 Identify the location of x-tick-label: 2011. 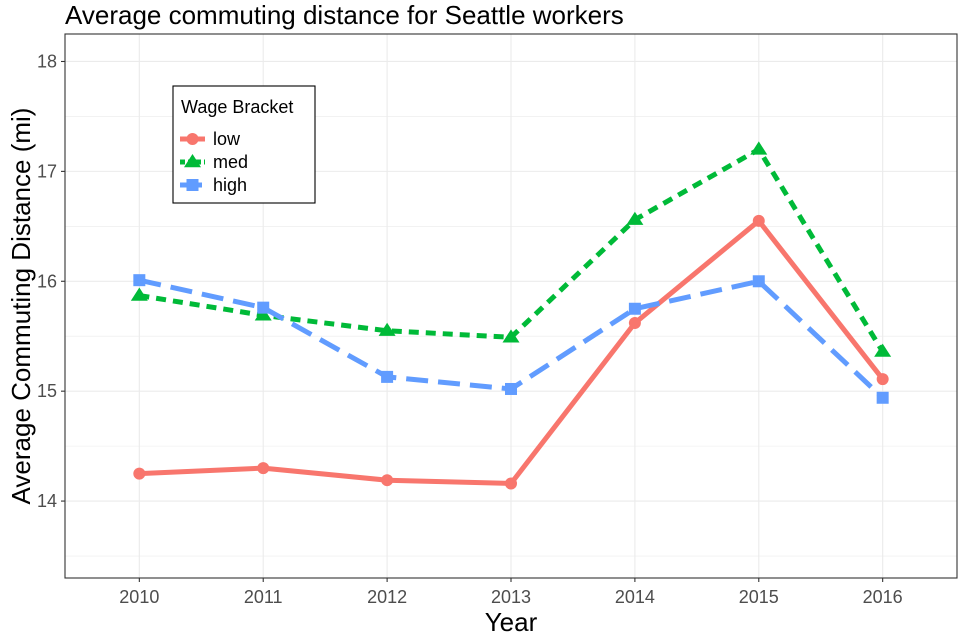
(263, 597).